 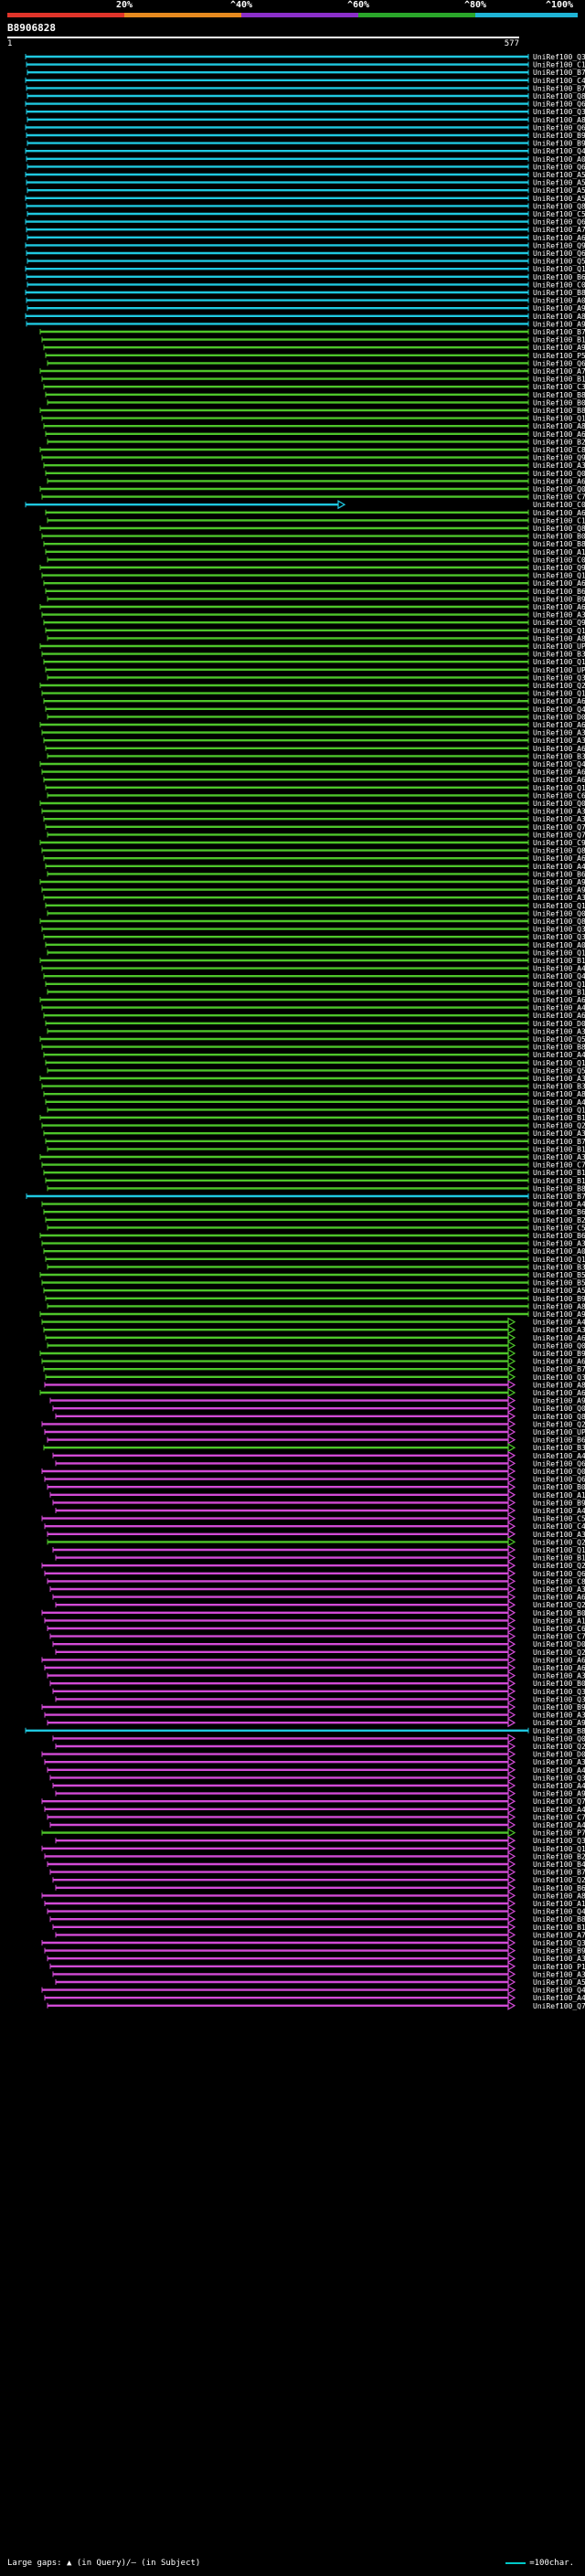 What do you see at coordinates (559, 96) in the screenshot?
I see `hit-label: UniRef100_Q8VYN9` at bounding box center [559, 96].